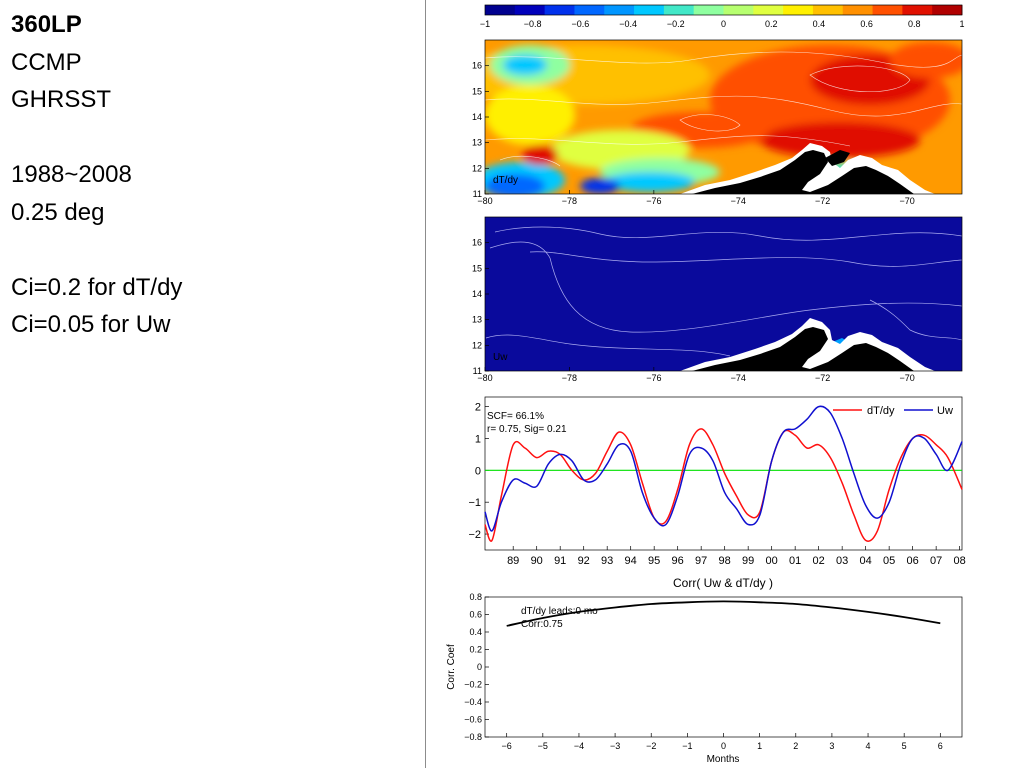 The height and width of the screenshot is (768, 1024). Describe the element at coordinates (579, 746) in the screenshot. I see `x-tick-label: −4` at that location.